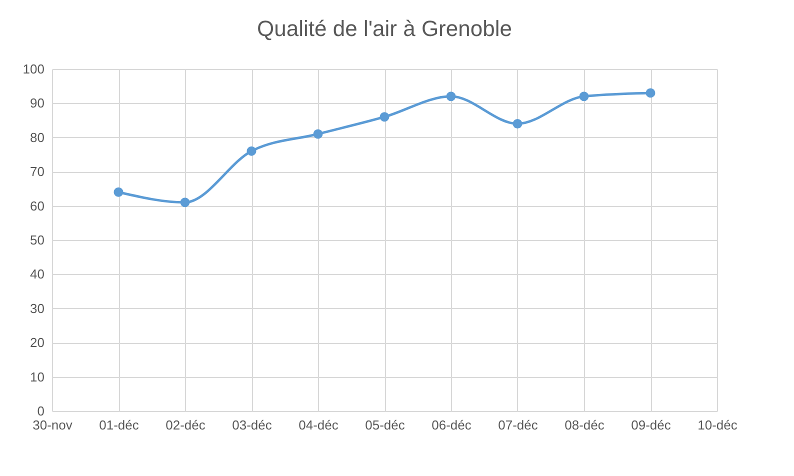 This screenshot has width=794, height=476. What do you see at coordinates (40, 411) in the screenshot?
I see `y-tick-label: 0` at bounding box center [40, 411].